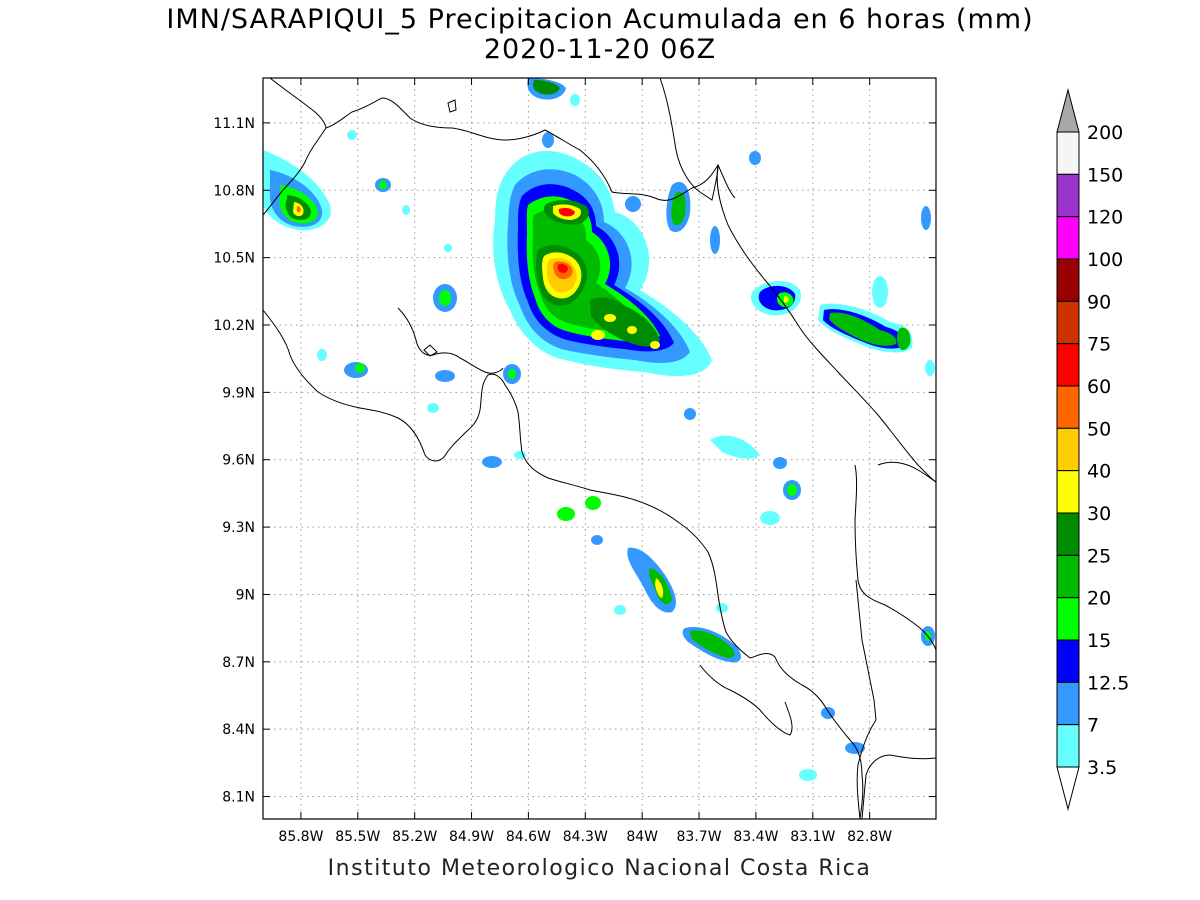  I want to click on lat-tick-label: 8.4N, so click(238, 730).